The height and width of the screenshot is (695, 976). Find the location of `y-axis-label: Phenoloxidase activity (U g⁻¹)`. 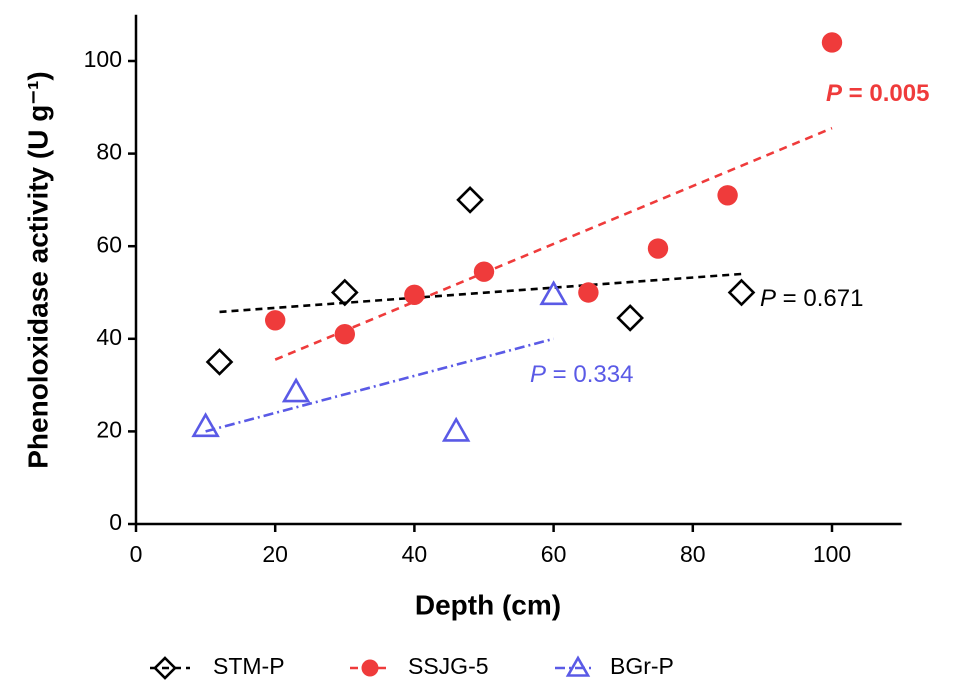

y-axis-label: Phenoloxidase activity (U g⁻¹) is located at coordinates (37, 270).